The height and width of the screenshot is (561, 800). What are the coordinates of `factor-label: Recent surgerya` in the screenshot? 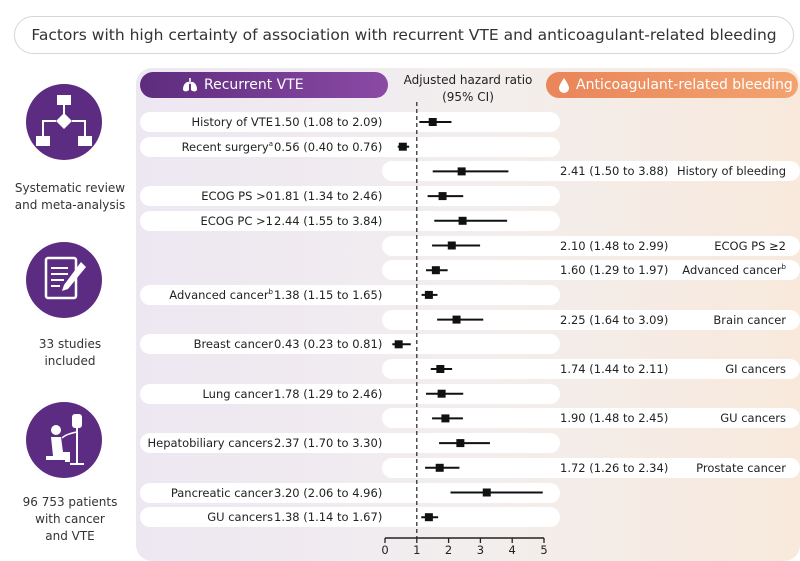 It's located at (227, 146).